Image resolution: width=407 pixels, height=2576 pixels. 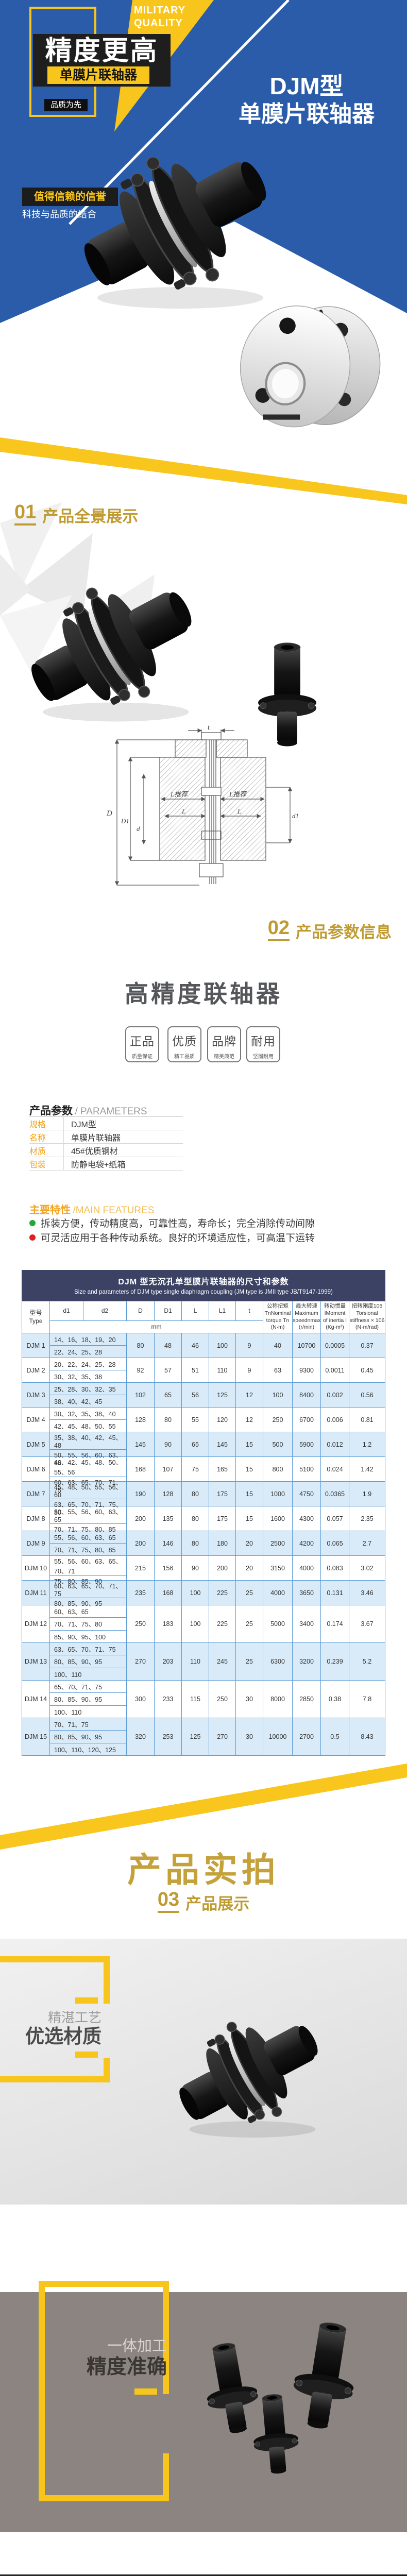 I want to click on spec-bore-sublist: 75、80、85、90, so click(x=88, y=1580).